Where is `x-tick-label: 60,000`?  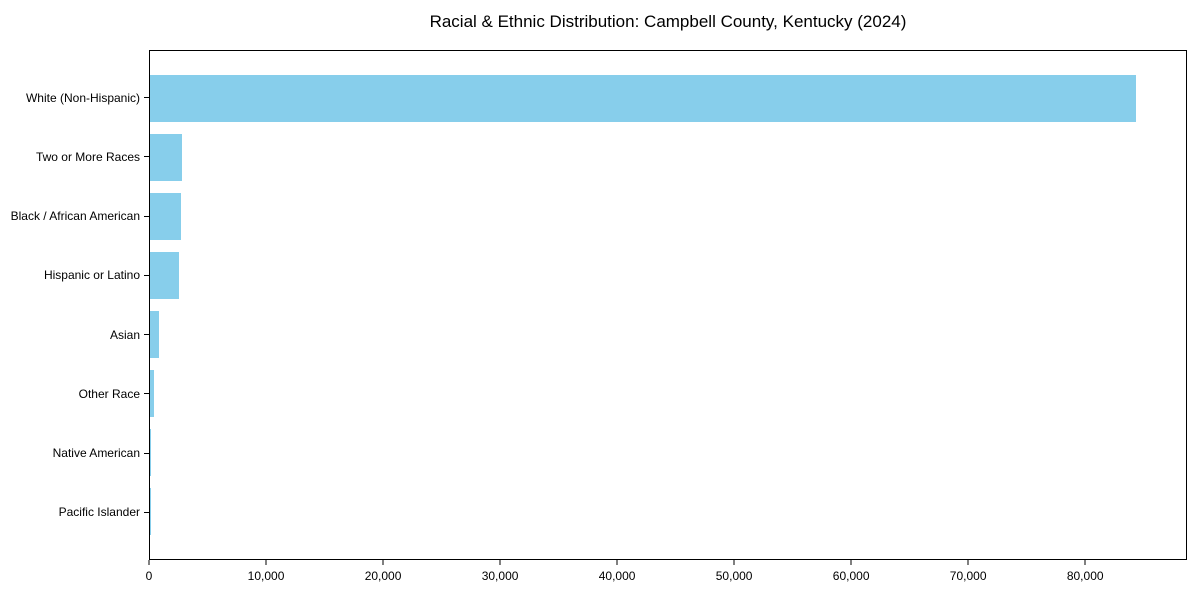 x-tick-label: 60,000 is located at coordinates (851, 576).